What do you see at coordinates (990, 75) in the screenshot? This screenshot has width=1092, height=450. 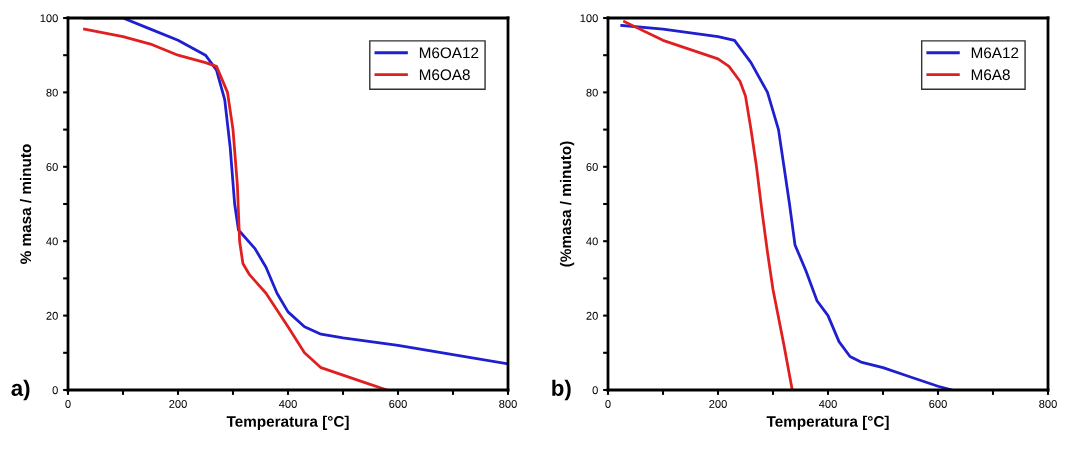 I see `legend-label: M6A8` at bounding box center [990, 75].